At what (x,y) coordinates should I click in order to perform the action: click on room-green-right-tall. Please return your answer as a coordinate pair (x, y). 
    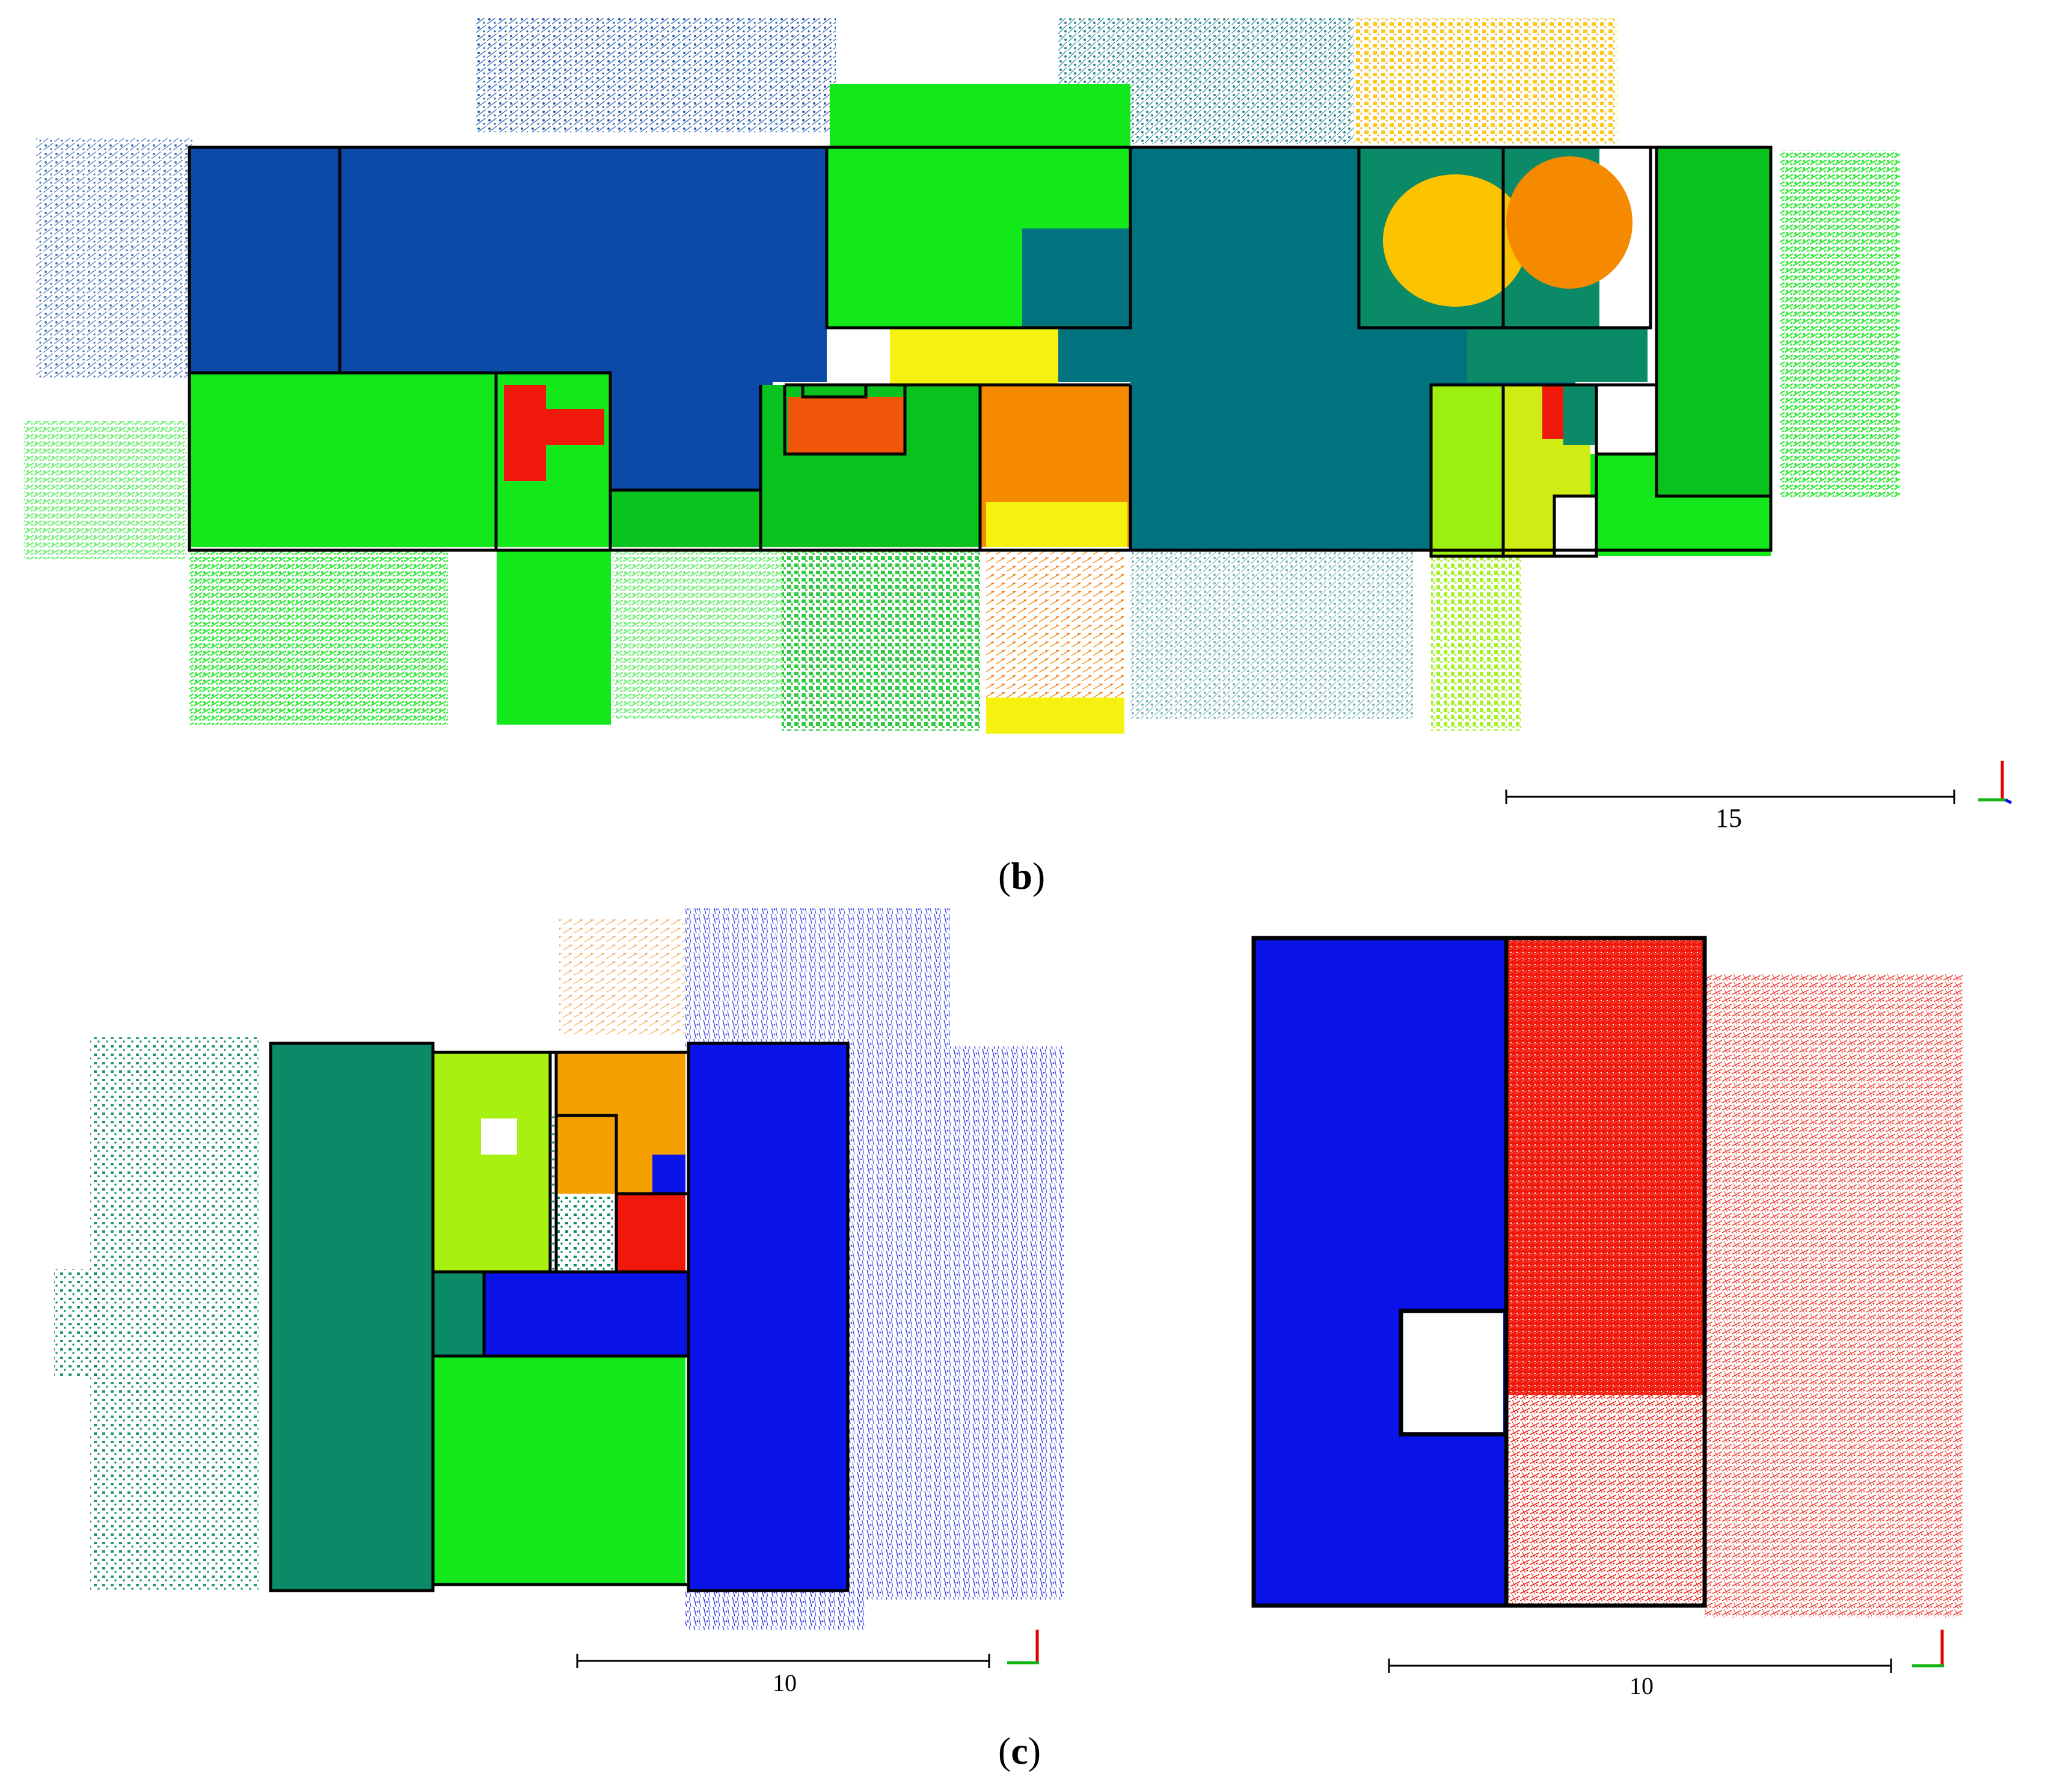
    Looking at the image, I should click on (1714, 321).